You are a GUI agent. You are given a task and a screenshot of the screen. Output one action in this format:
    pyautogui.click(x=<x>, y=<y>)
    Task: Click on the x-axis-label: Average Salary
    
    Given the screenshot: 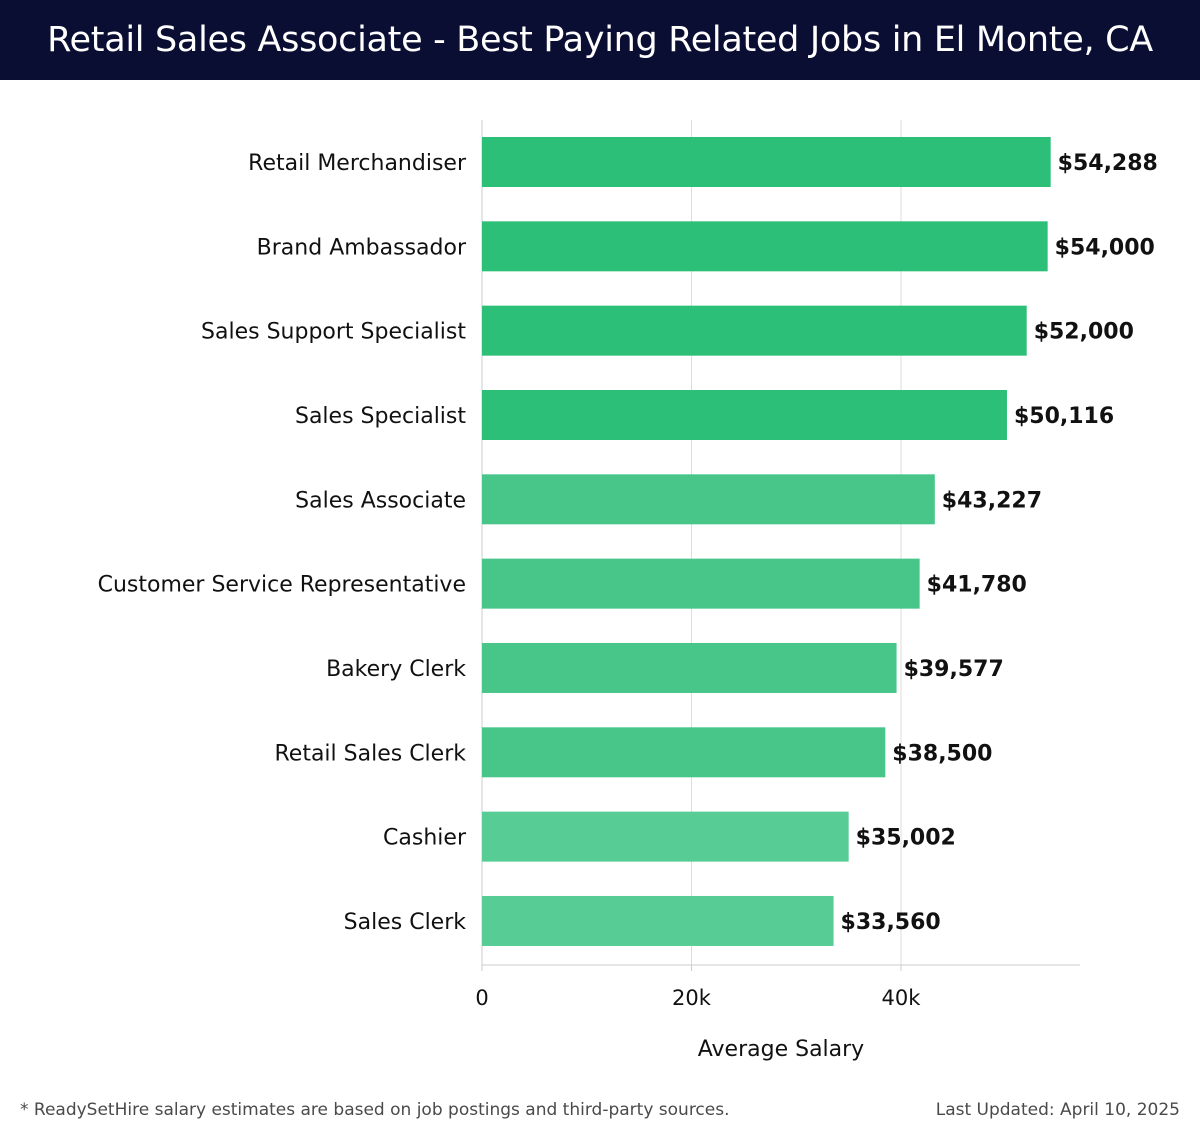 What is the action you would take?
    pyautogui.click(x=781, y=1049)
    